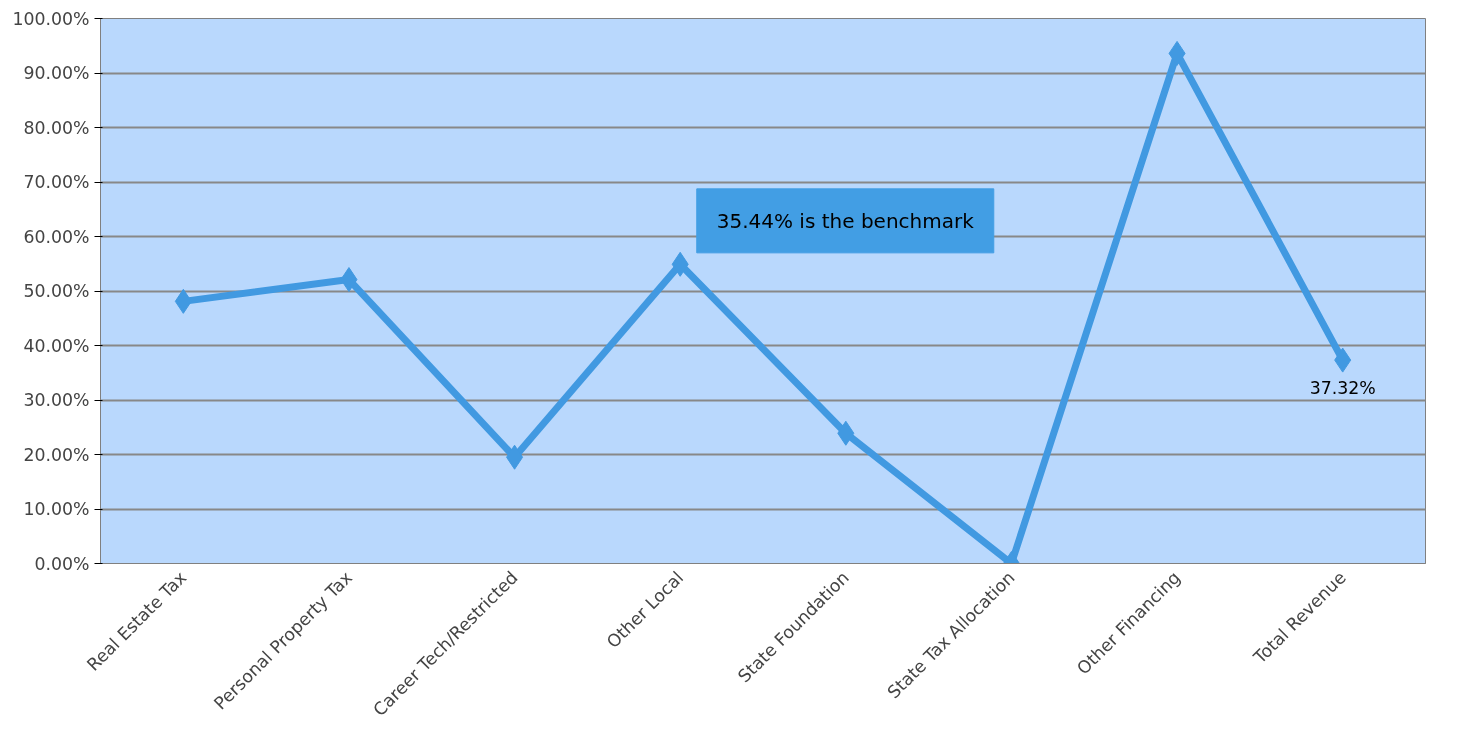  Describe the element at coordinates (51, 18) in the screenshot. I see `y-tick-label: 100.00%` at that location.